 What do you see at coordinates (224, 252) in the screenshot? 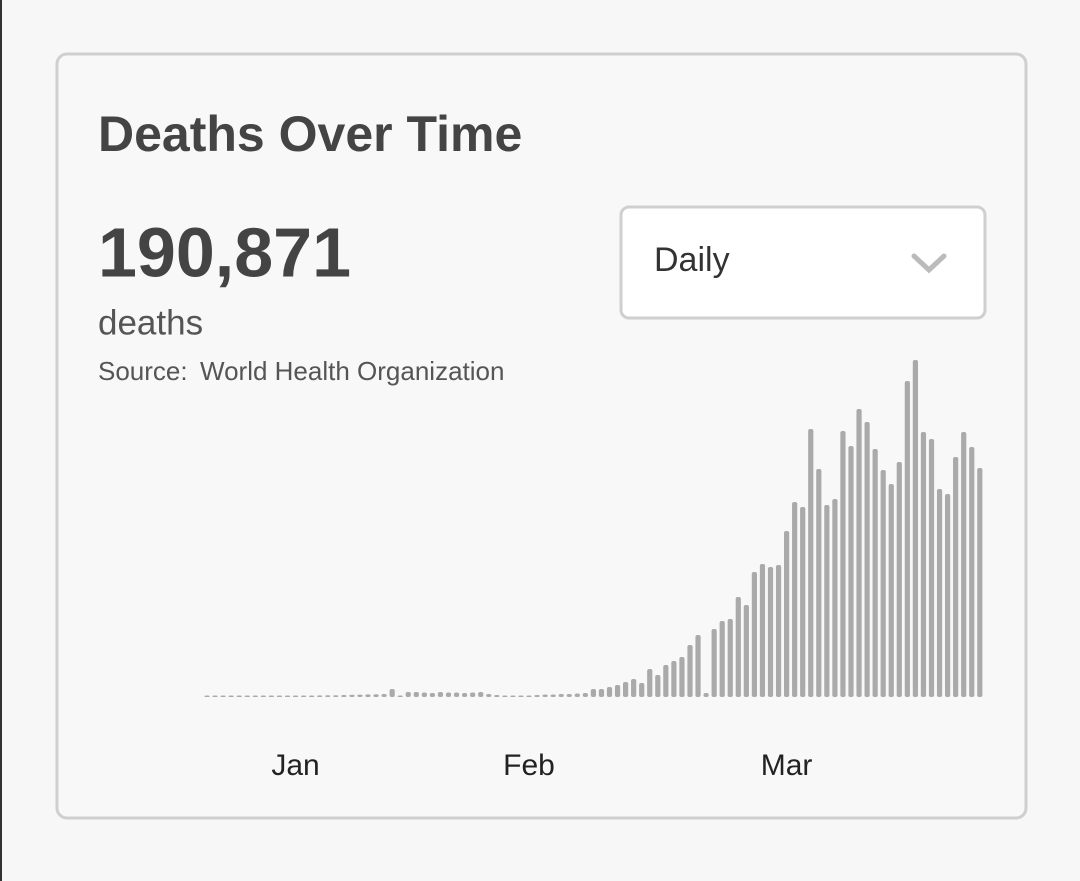
I see `total-count: 190,871` at bounding box center [224, 252].